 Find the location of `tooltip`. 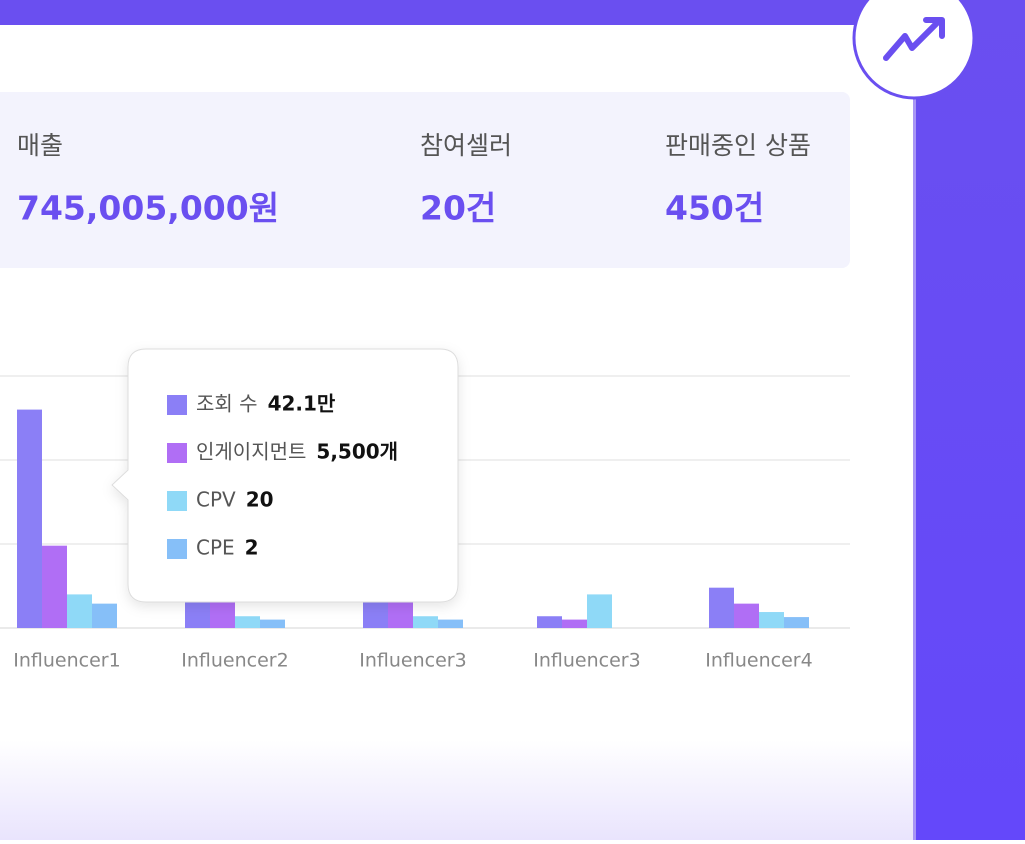

tooltip is located at coordinates (285, 475).